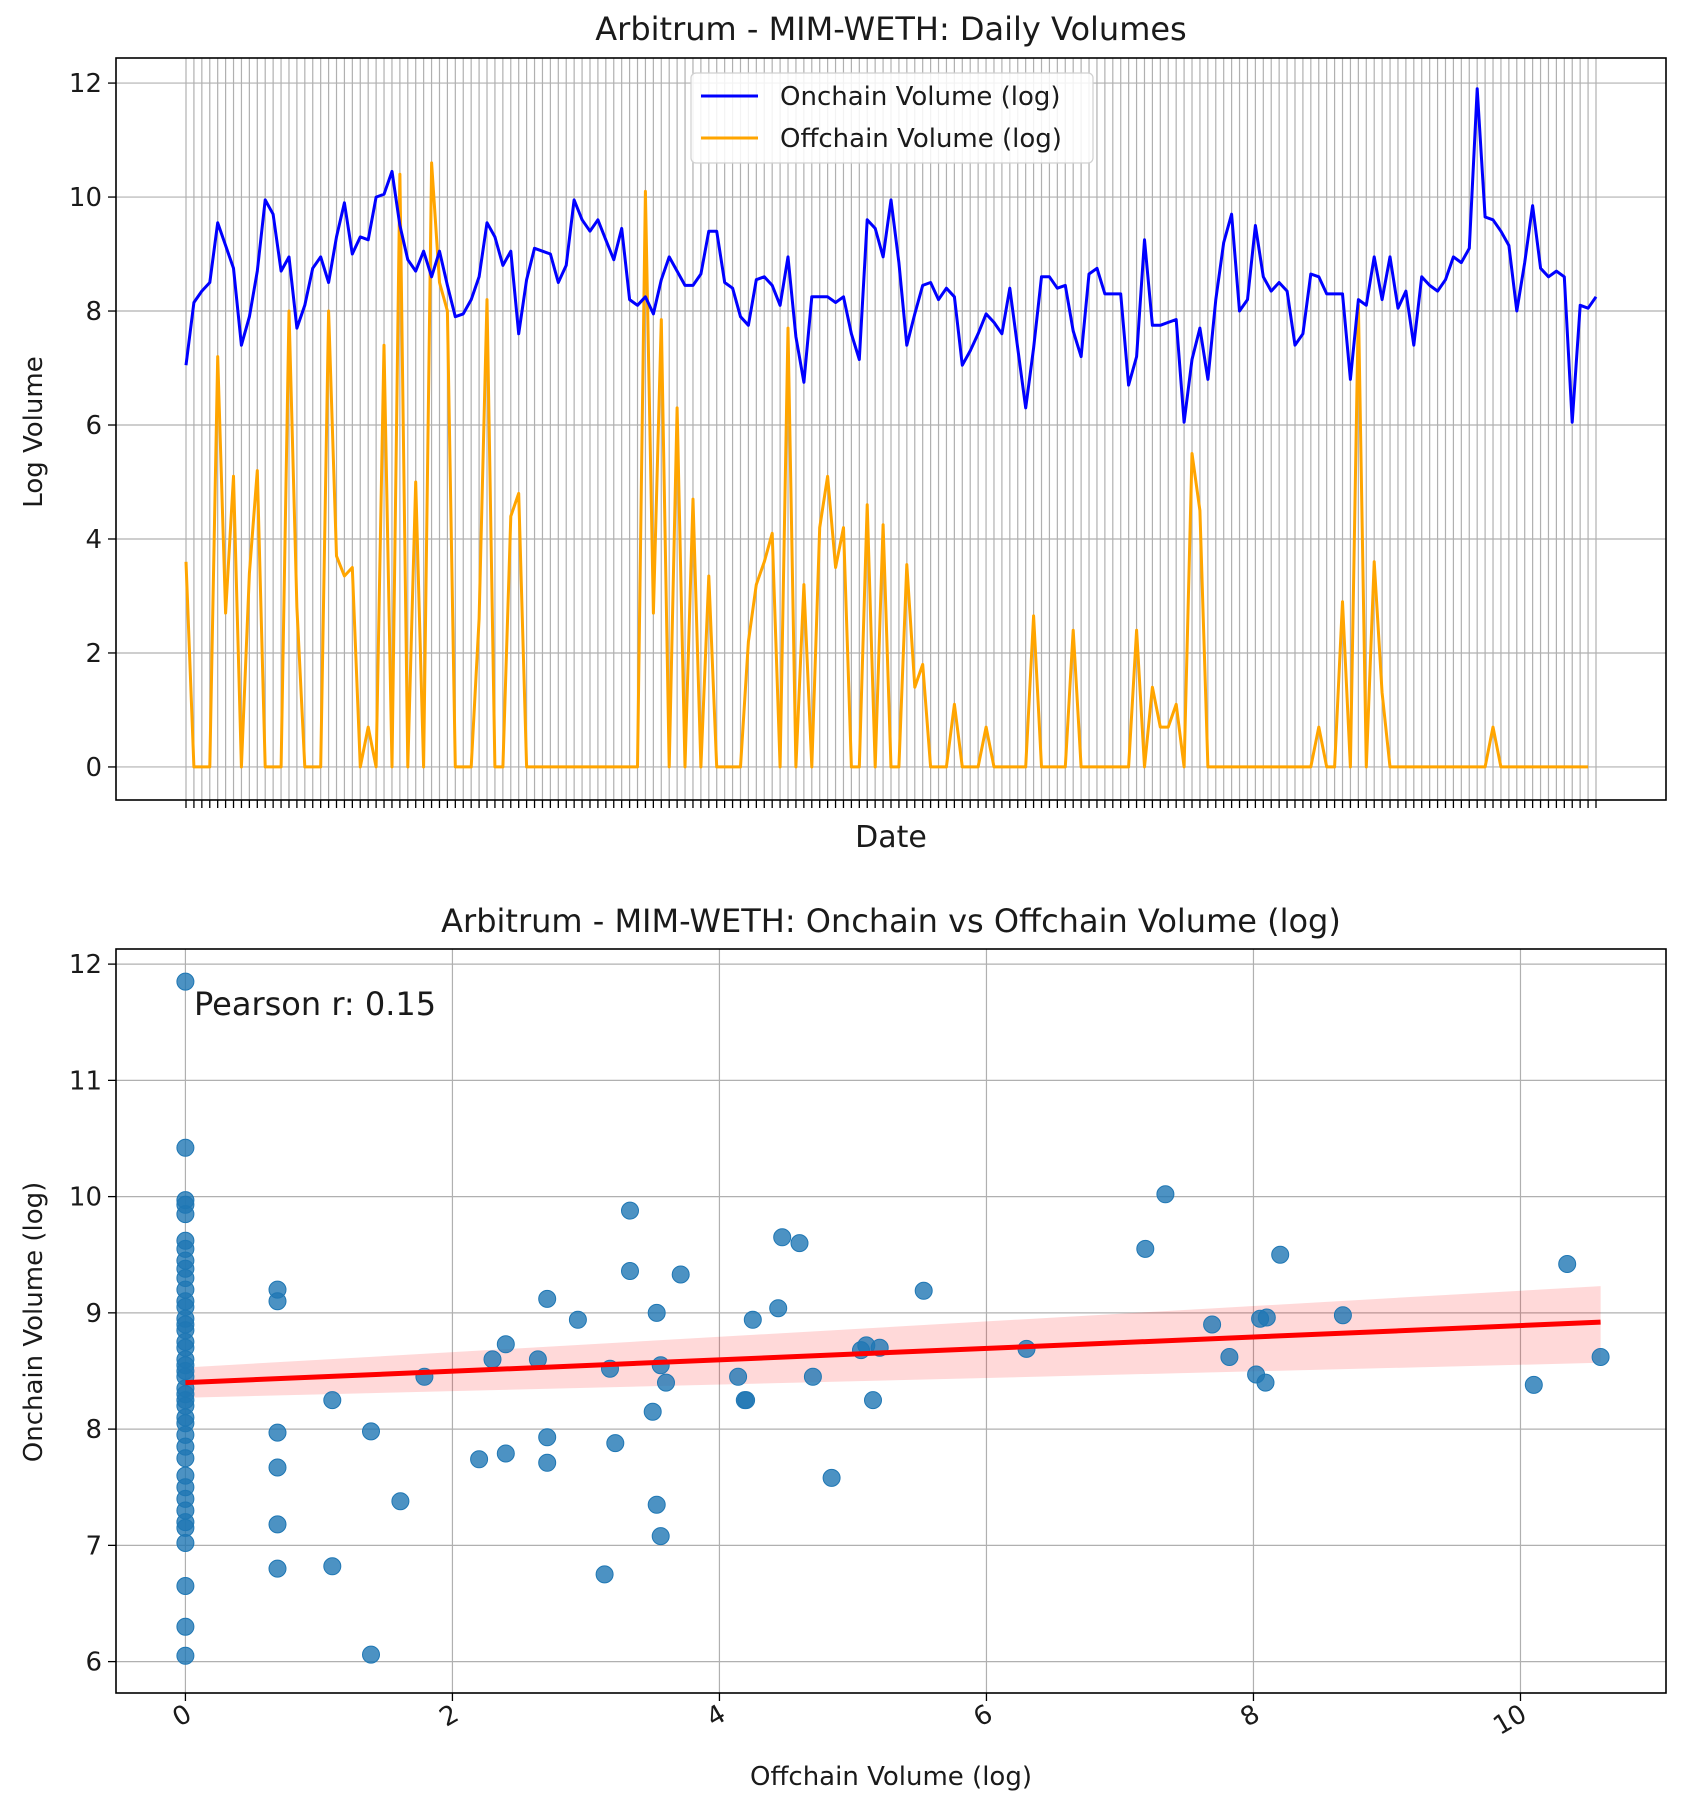  What do you see at coordinates (1250, 1716) in the screenshot?
I see `bottom-x-tick-label: 8` at bounding box center [1250, 1716].